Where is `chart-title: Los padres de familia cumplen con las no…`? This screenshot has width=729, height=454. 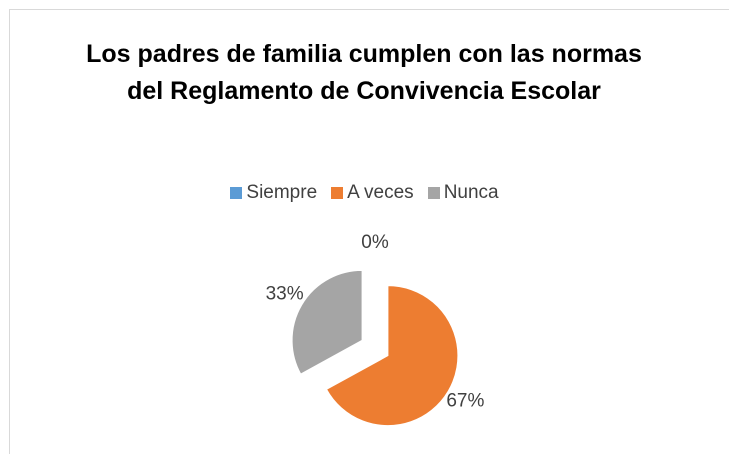 chart-title: Los padres de familia cumplen con las no… is located at coordinates (364, 72).